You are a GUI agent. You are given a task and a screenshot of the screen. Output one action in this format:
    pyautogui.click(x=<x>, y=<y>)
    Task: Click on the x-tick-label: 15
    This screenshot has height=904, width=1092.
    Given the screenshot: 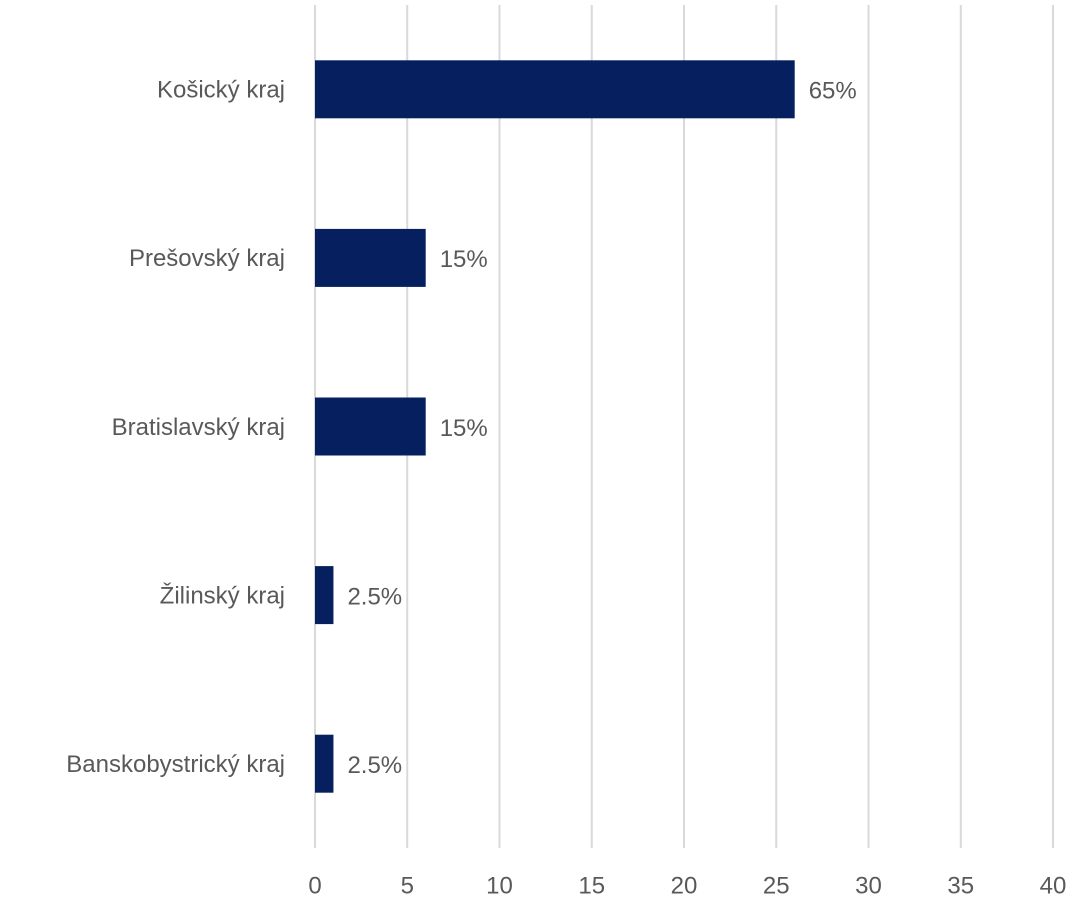 What is the action you would take?
    pyautogui.click(x=591, y=885)
    